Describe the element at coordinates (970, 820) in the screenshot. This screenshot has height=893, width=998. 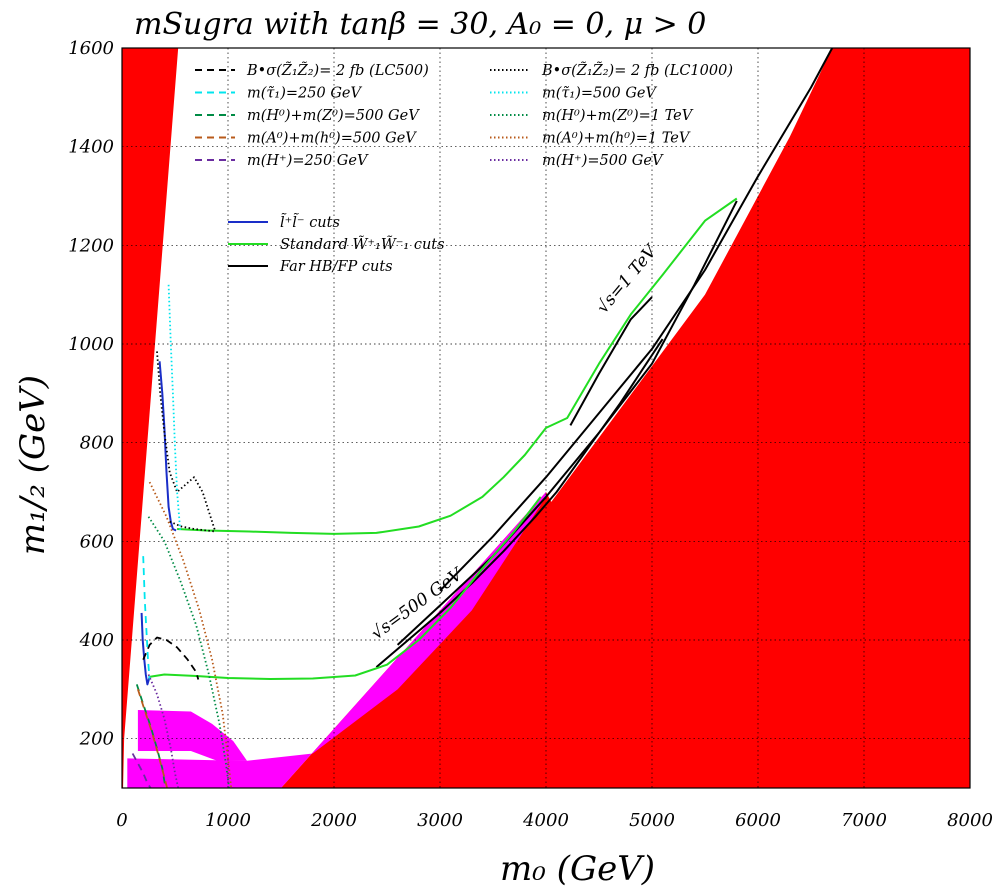
I see `x-tick-label: 8000` at that location.